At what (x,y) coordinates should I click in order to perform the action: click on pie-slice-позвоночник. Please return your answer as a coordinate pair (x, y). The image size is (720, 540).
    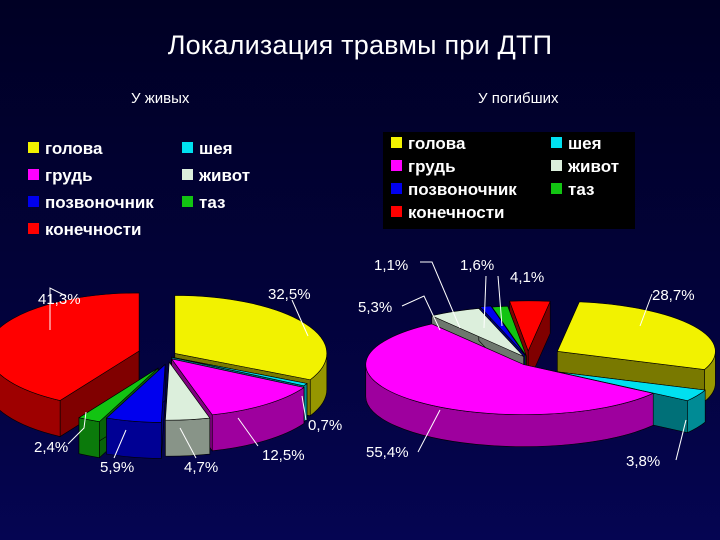
    Looking at the image, I should click on (135, 411).